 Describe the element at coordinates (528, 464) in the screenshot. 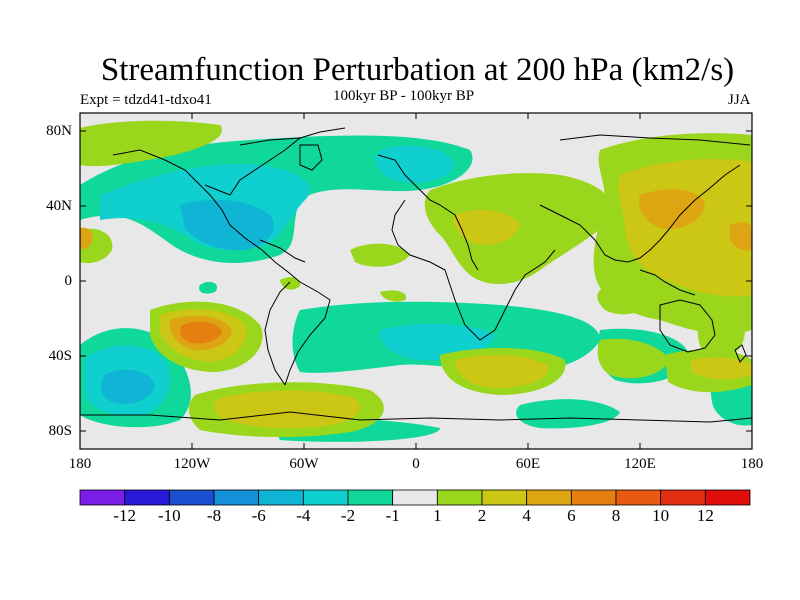

I see `lon-label-60e: 60E` at that location.